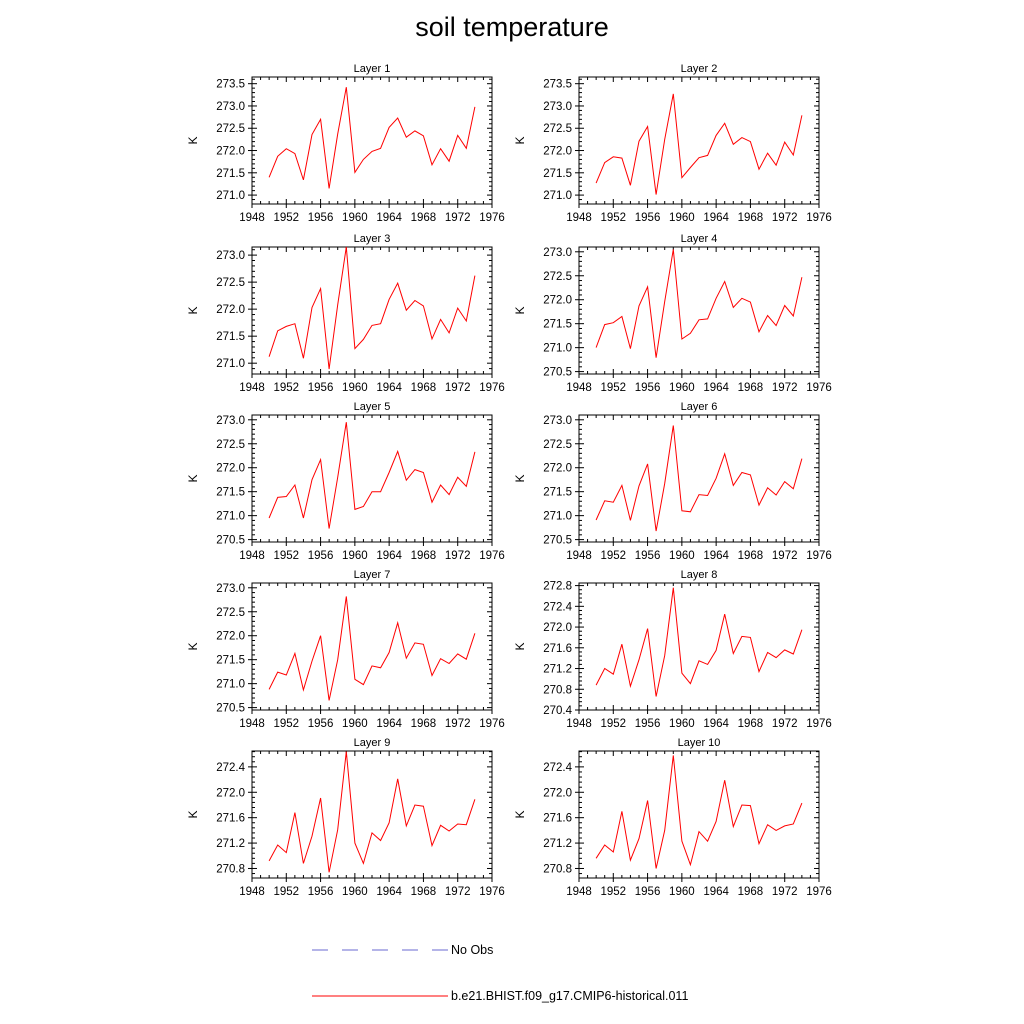 This screenshot has height=1024, width=1024. I want to click on panel-title: Layer 3, so click(372, 239).